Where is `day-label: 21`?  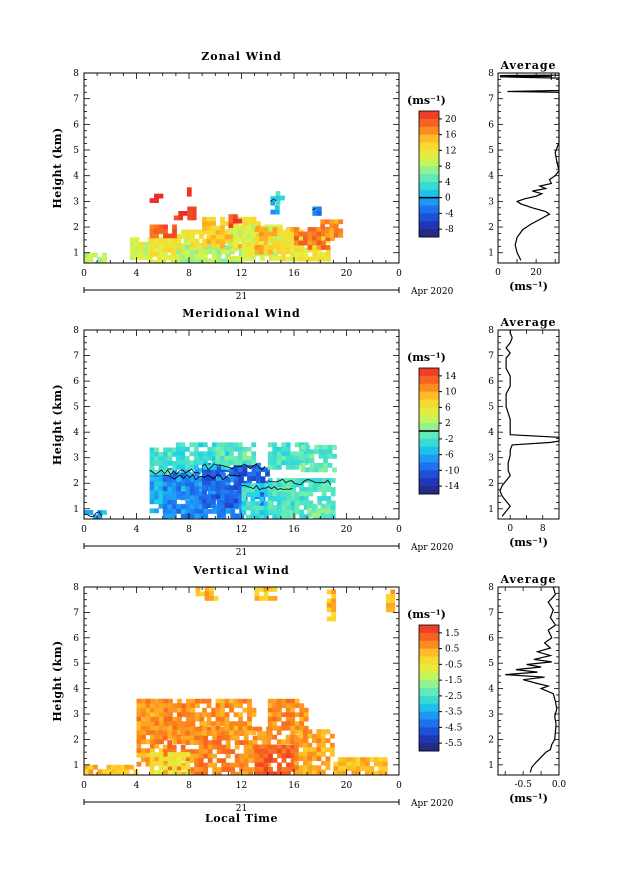 day-label: 21 is located at coordinates (241, 553).